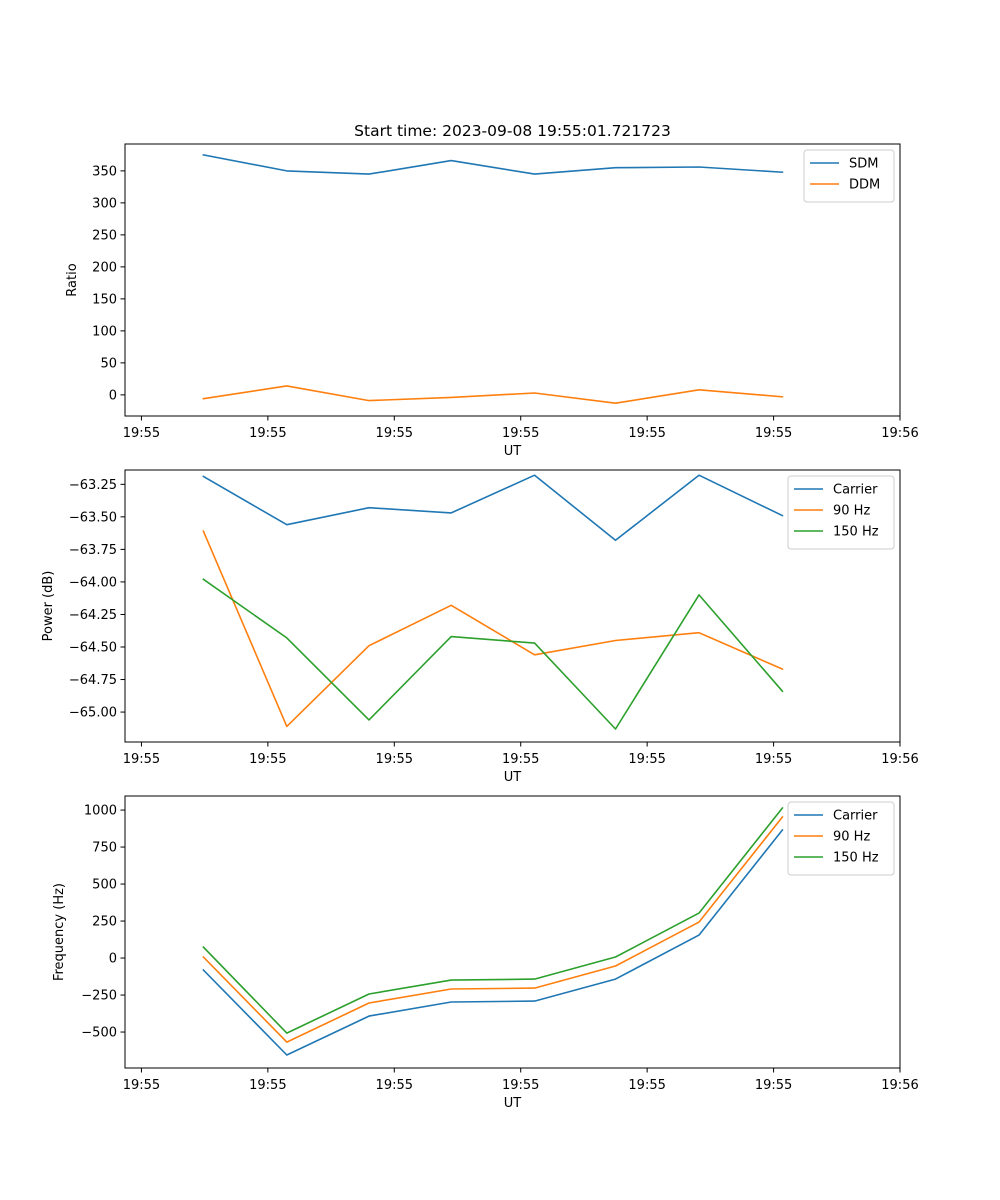 The height and width of the screenshot is (1200, 1000). I want to click on y-tick-label: −63.50, so click(93, 517).